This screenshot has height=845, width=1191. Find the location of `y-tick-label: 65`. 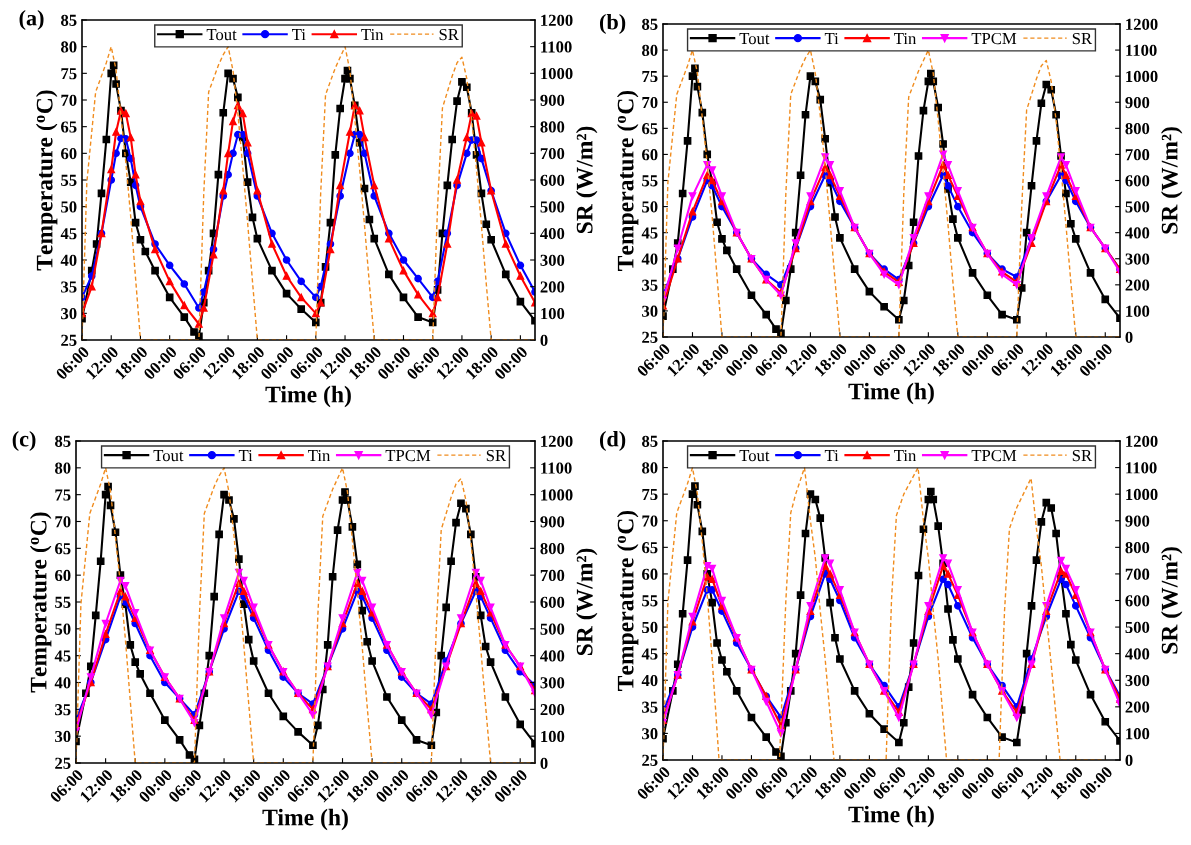

y-tick-label: 65 is located at coordinates (69, 127).